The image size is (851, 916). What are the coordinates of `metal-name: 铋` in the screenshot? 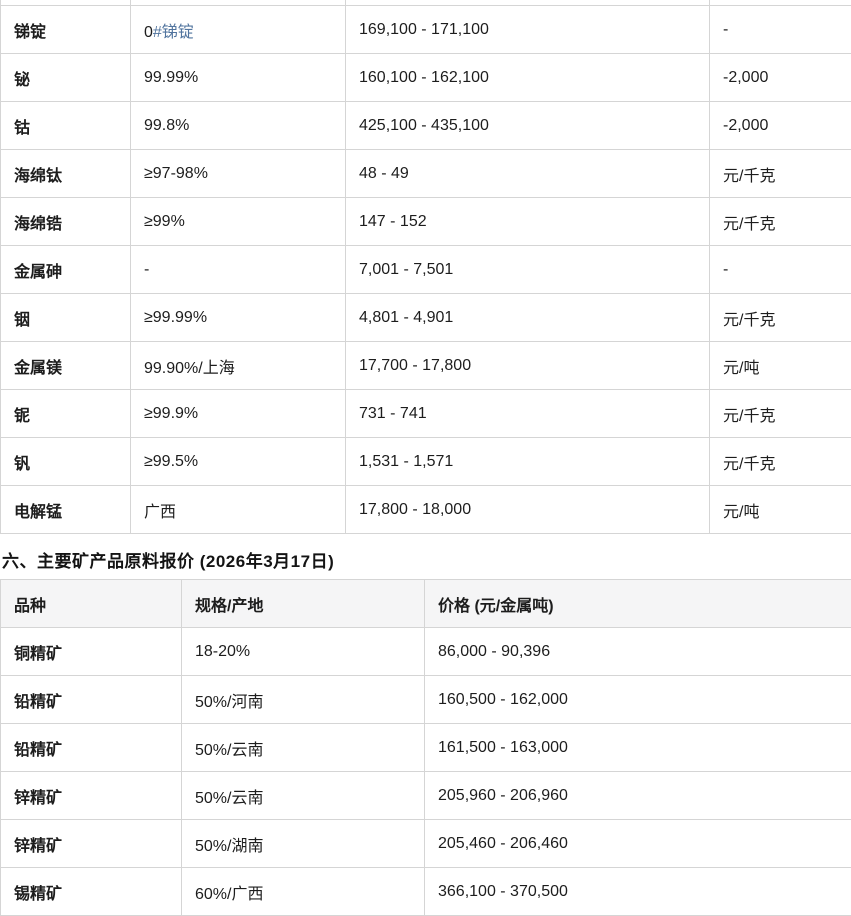 It's located at (66, 78).